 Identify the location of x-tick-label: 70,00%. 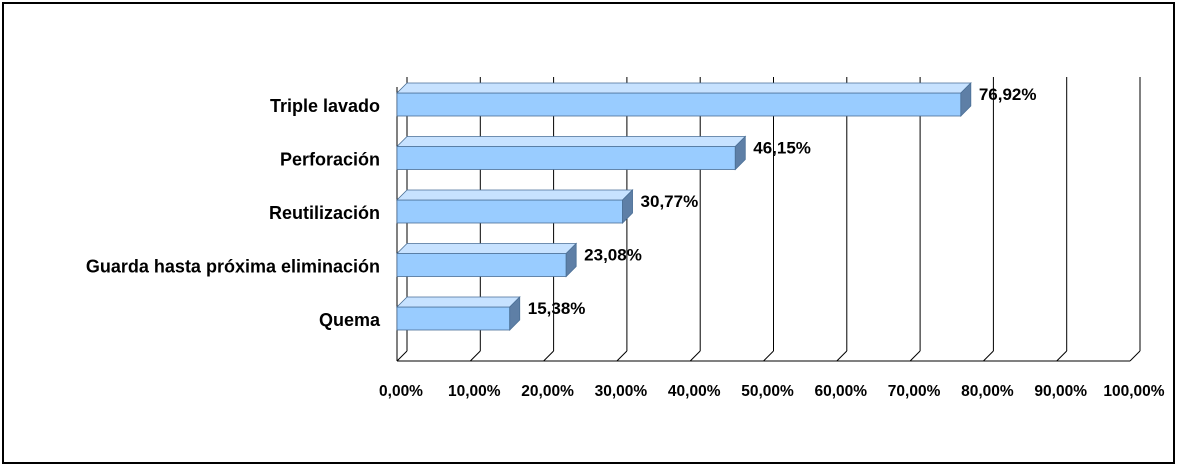
(914, 391).